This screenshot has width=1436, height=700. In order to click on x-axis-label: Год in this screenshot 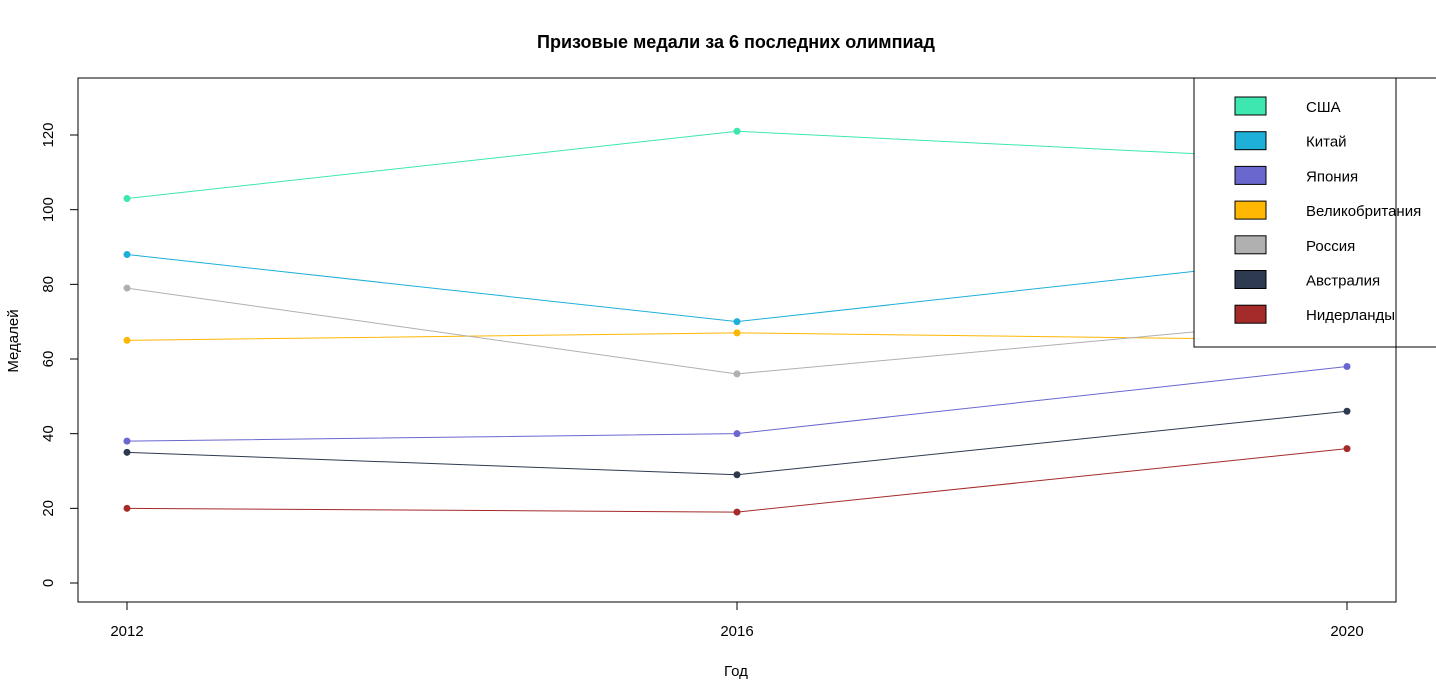, I will do `click(736, 671)`.